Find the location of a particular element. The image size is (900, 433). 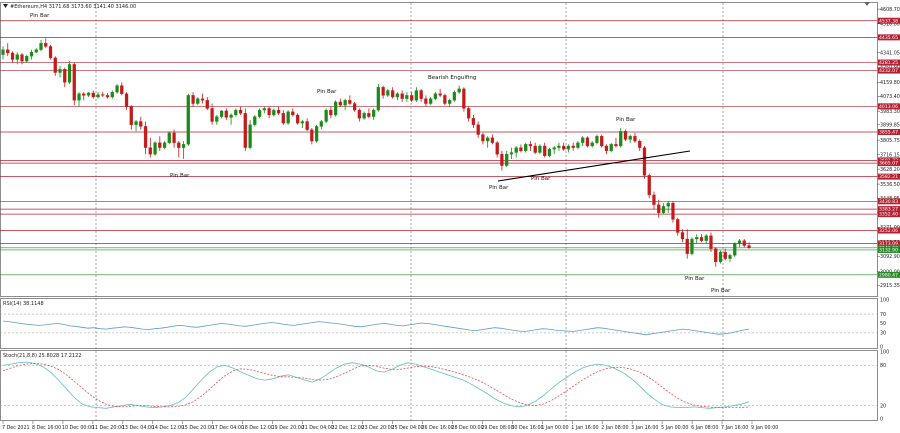

rsi-pane is located at coordinates (439, 323).